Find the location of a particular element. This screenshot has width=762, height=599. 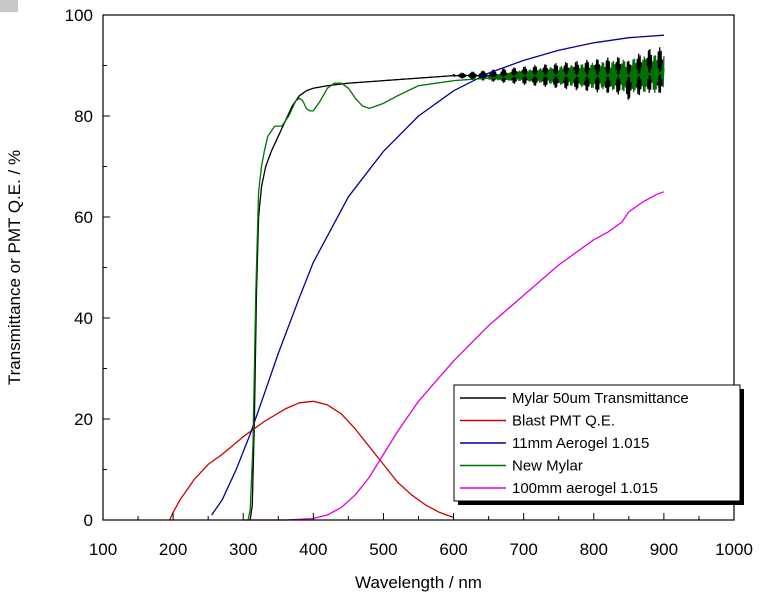

x-tick-label: 100 is located at coordinates (103, 549).